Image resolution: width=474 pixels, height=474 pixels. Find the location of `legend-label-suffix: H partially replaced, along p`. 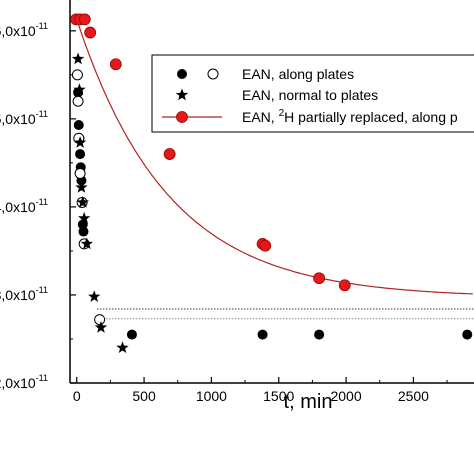

legend-label-suffix: H partially replaced, along p is located at coordinates (371, 117).